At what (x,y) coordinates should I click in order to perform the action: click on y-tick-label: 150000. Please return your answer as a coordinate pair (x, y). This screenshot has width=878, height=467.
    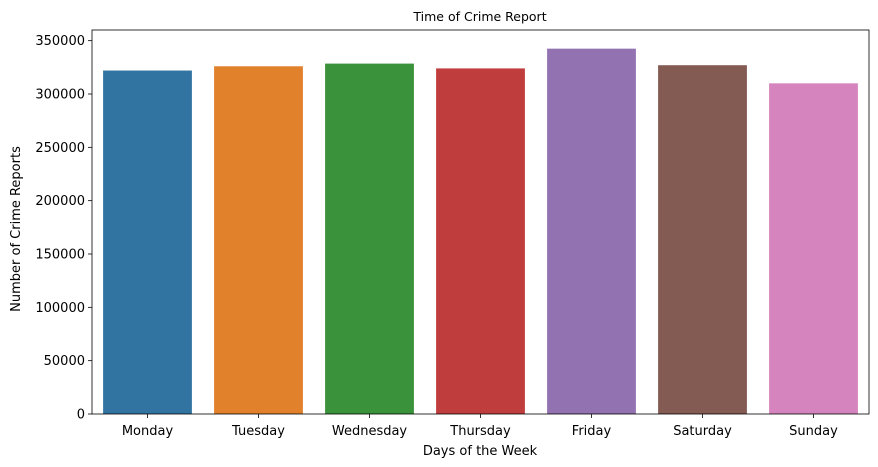
    Looking at the image, I should click on (60, 255).